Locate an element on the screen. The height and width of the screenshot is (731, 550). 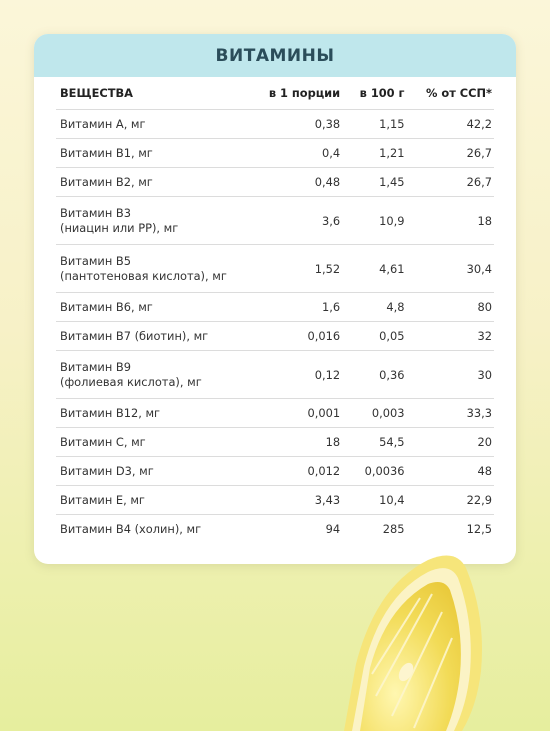
table-row: Витамин C, мг 18 54,5 20 is located at coordinates (275, 442).